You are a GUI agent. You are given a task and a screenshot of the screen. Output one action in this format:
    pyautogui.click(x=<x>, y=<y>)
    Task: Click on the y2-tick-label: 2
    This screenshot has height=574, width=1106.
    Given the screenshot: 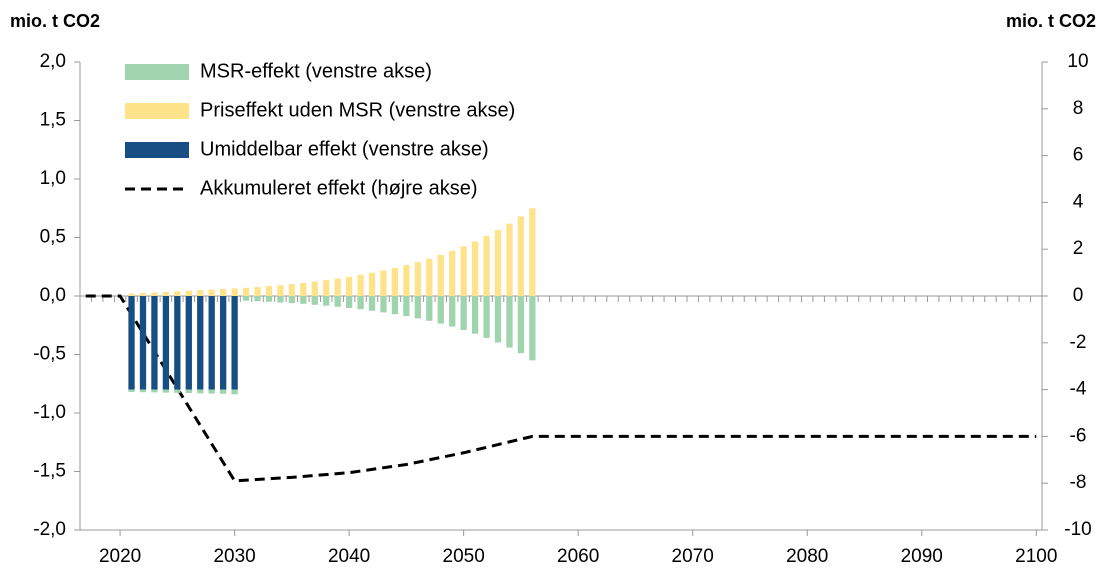 What is the action you would take?
    pyautogui.click(x=1078, y=248)
    